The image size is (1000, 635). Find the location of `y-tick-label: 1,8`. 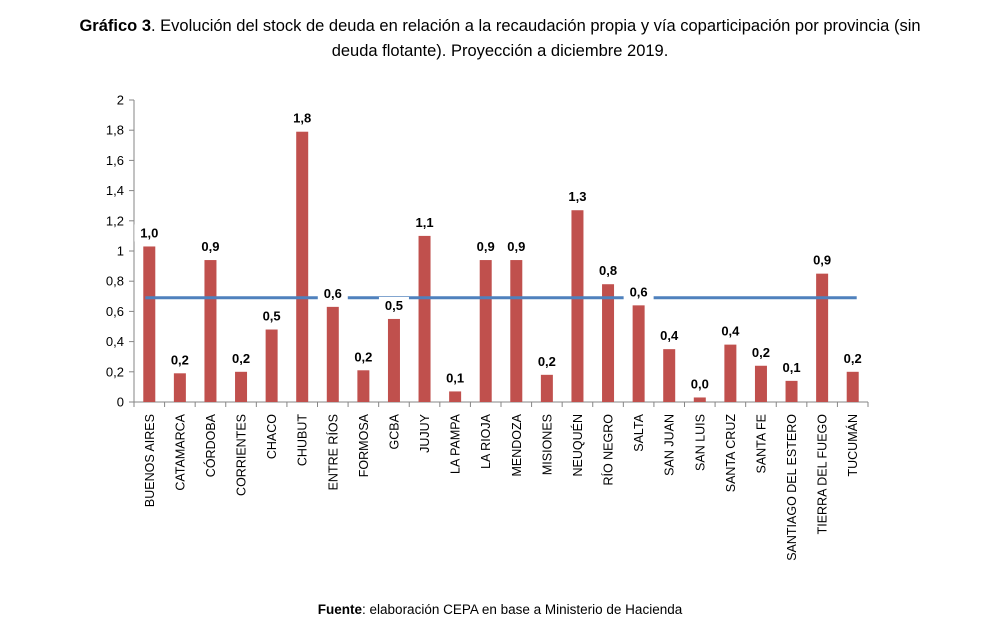

y-tick-label: 1,8 is located at coordinates (115, 130).